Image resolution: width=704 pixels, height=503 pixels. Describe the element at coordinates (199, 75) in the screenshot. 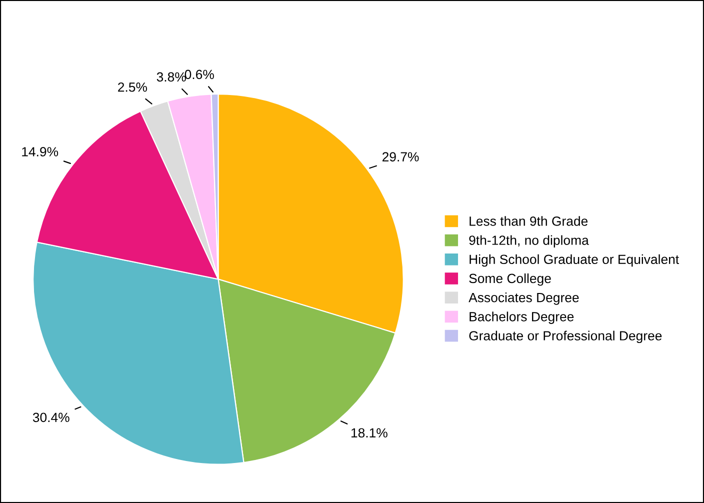

I see `data-label: 0.6%` at that location.